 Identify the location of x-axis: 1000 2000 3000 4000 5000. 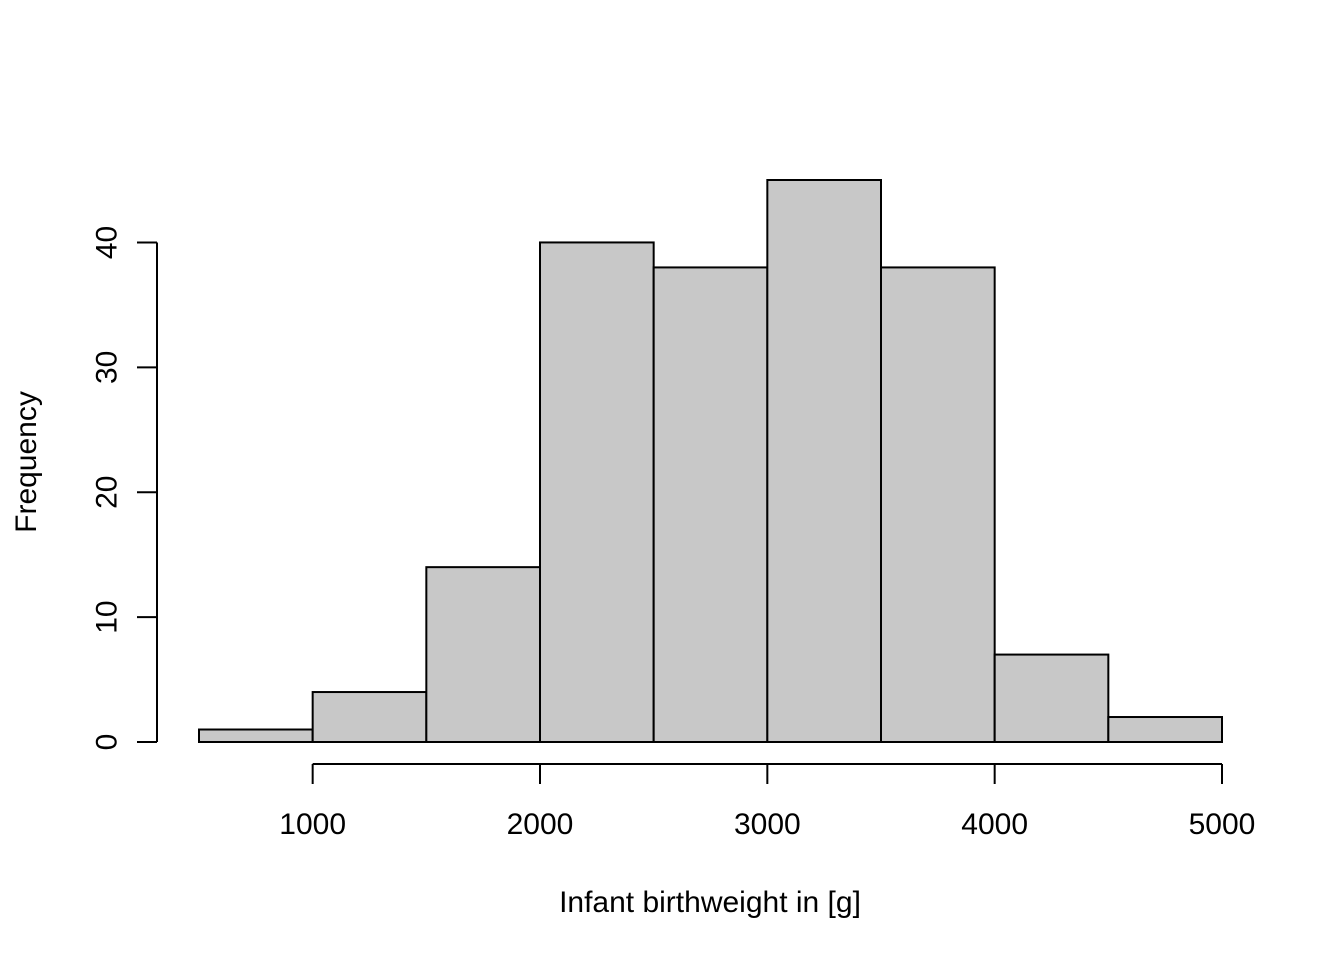
(767, 802).